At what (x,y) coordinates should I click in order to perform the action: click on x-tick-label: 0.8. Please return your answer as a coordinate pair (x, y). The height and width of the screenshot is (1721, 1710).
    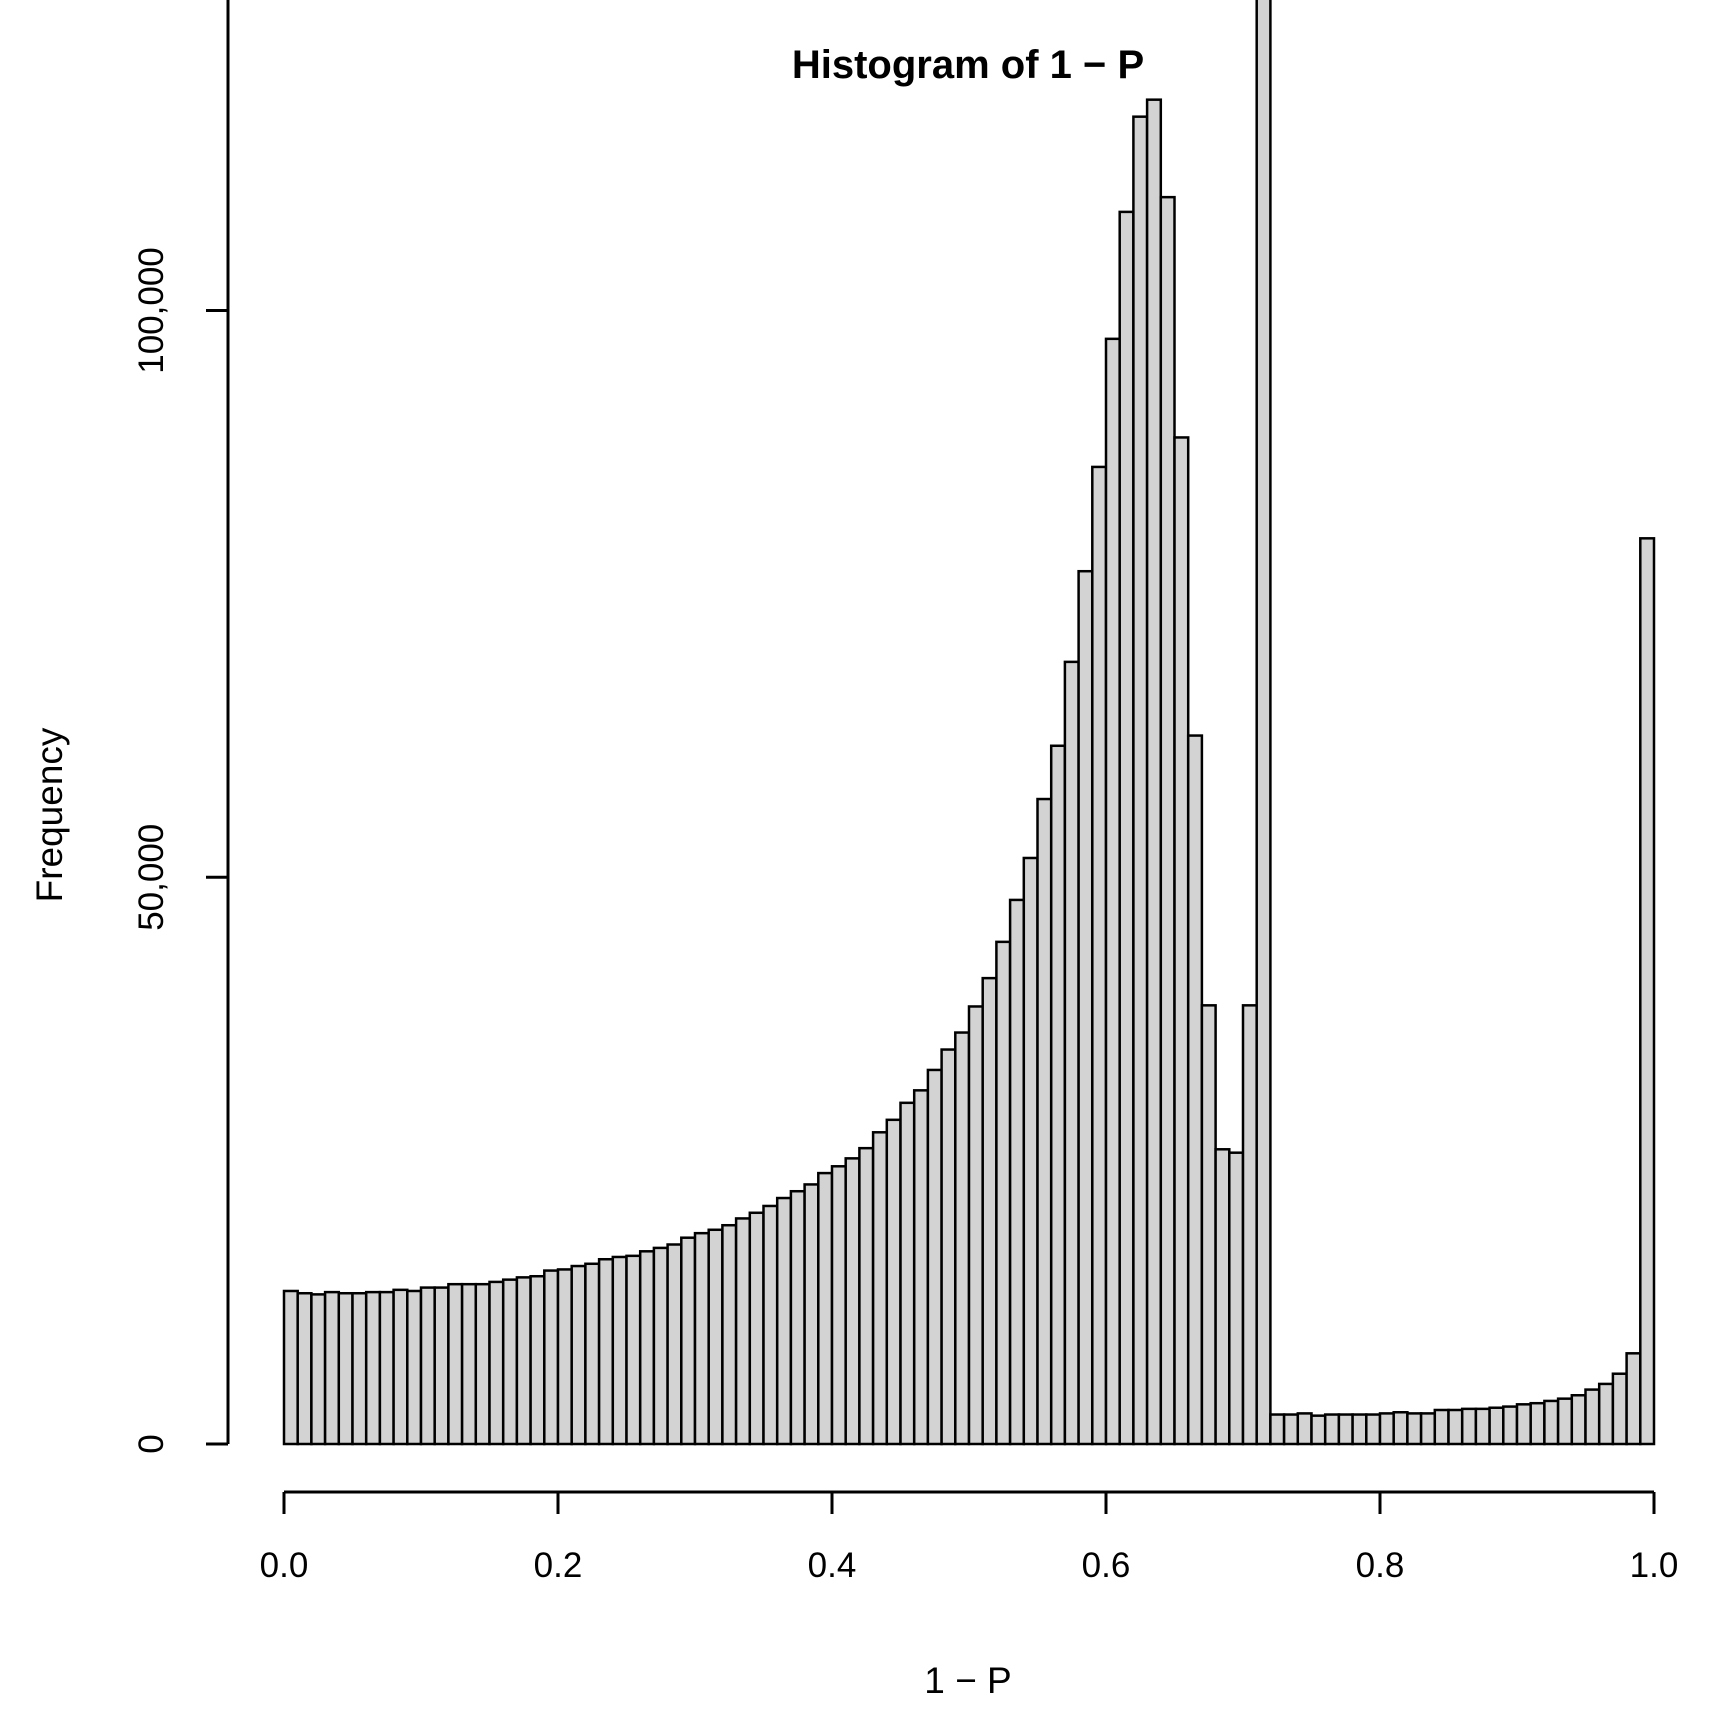
    Looking at the image, I should click on (1380, 1565).